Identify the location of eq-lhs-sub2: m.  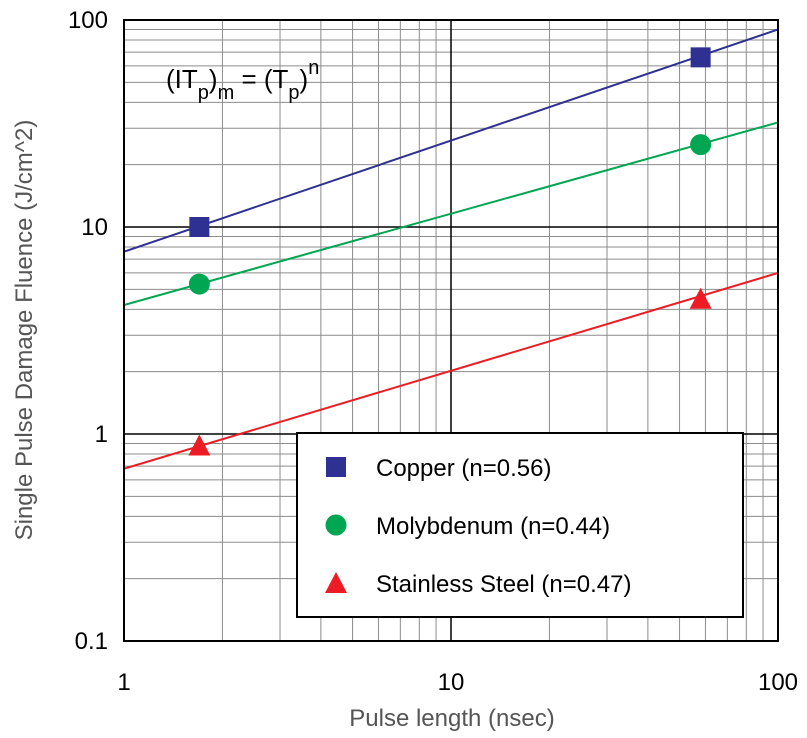
(226, 93).